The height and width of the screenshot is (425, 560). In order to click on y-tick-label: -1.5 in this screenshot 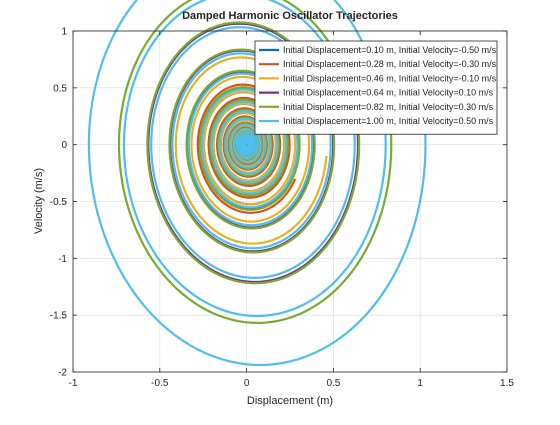, I will do `click(59, 316)`.